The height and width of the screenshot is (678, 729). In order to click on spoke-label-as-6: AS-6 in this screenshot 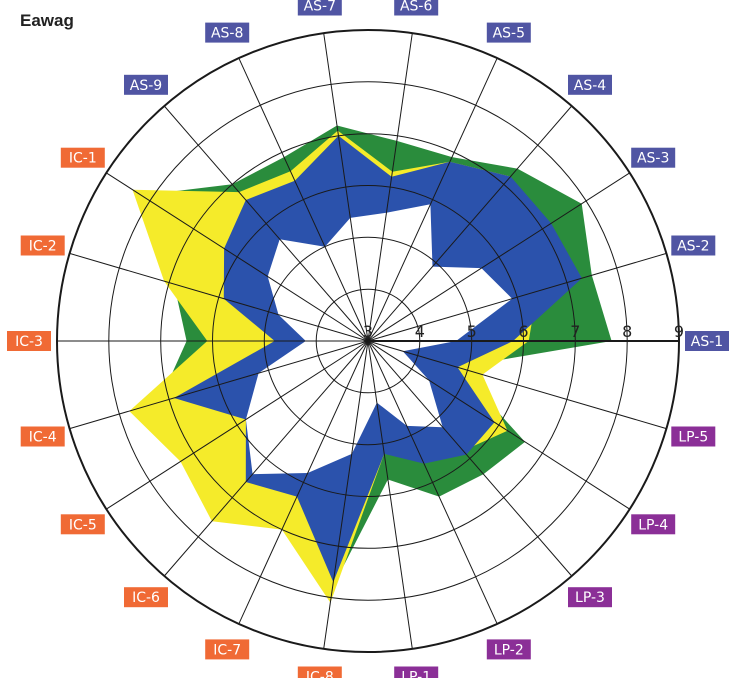, I will do `click(416, 8)`.